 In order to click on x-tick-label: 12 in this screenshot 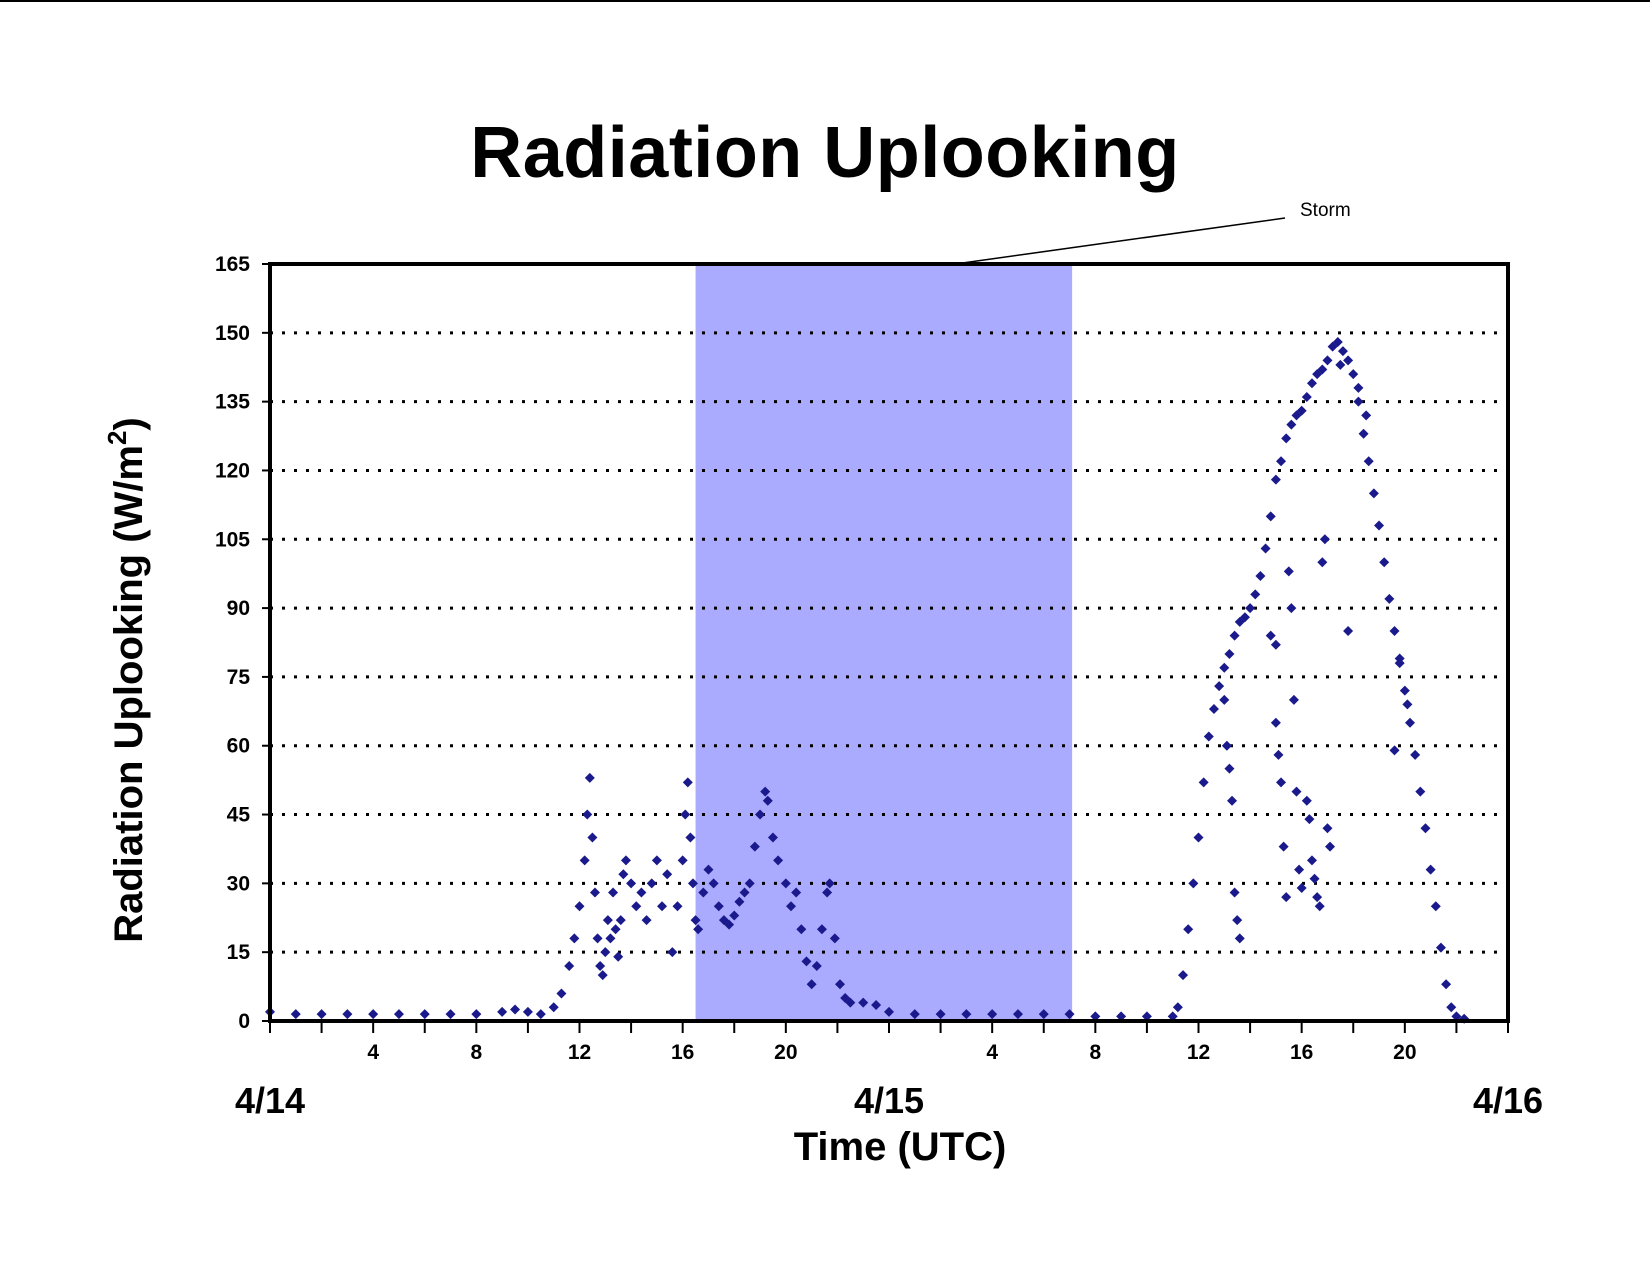, I will do `click(579, 1052)`.